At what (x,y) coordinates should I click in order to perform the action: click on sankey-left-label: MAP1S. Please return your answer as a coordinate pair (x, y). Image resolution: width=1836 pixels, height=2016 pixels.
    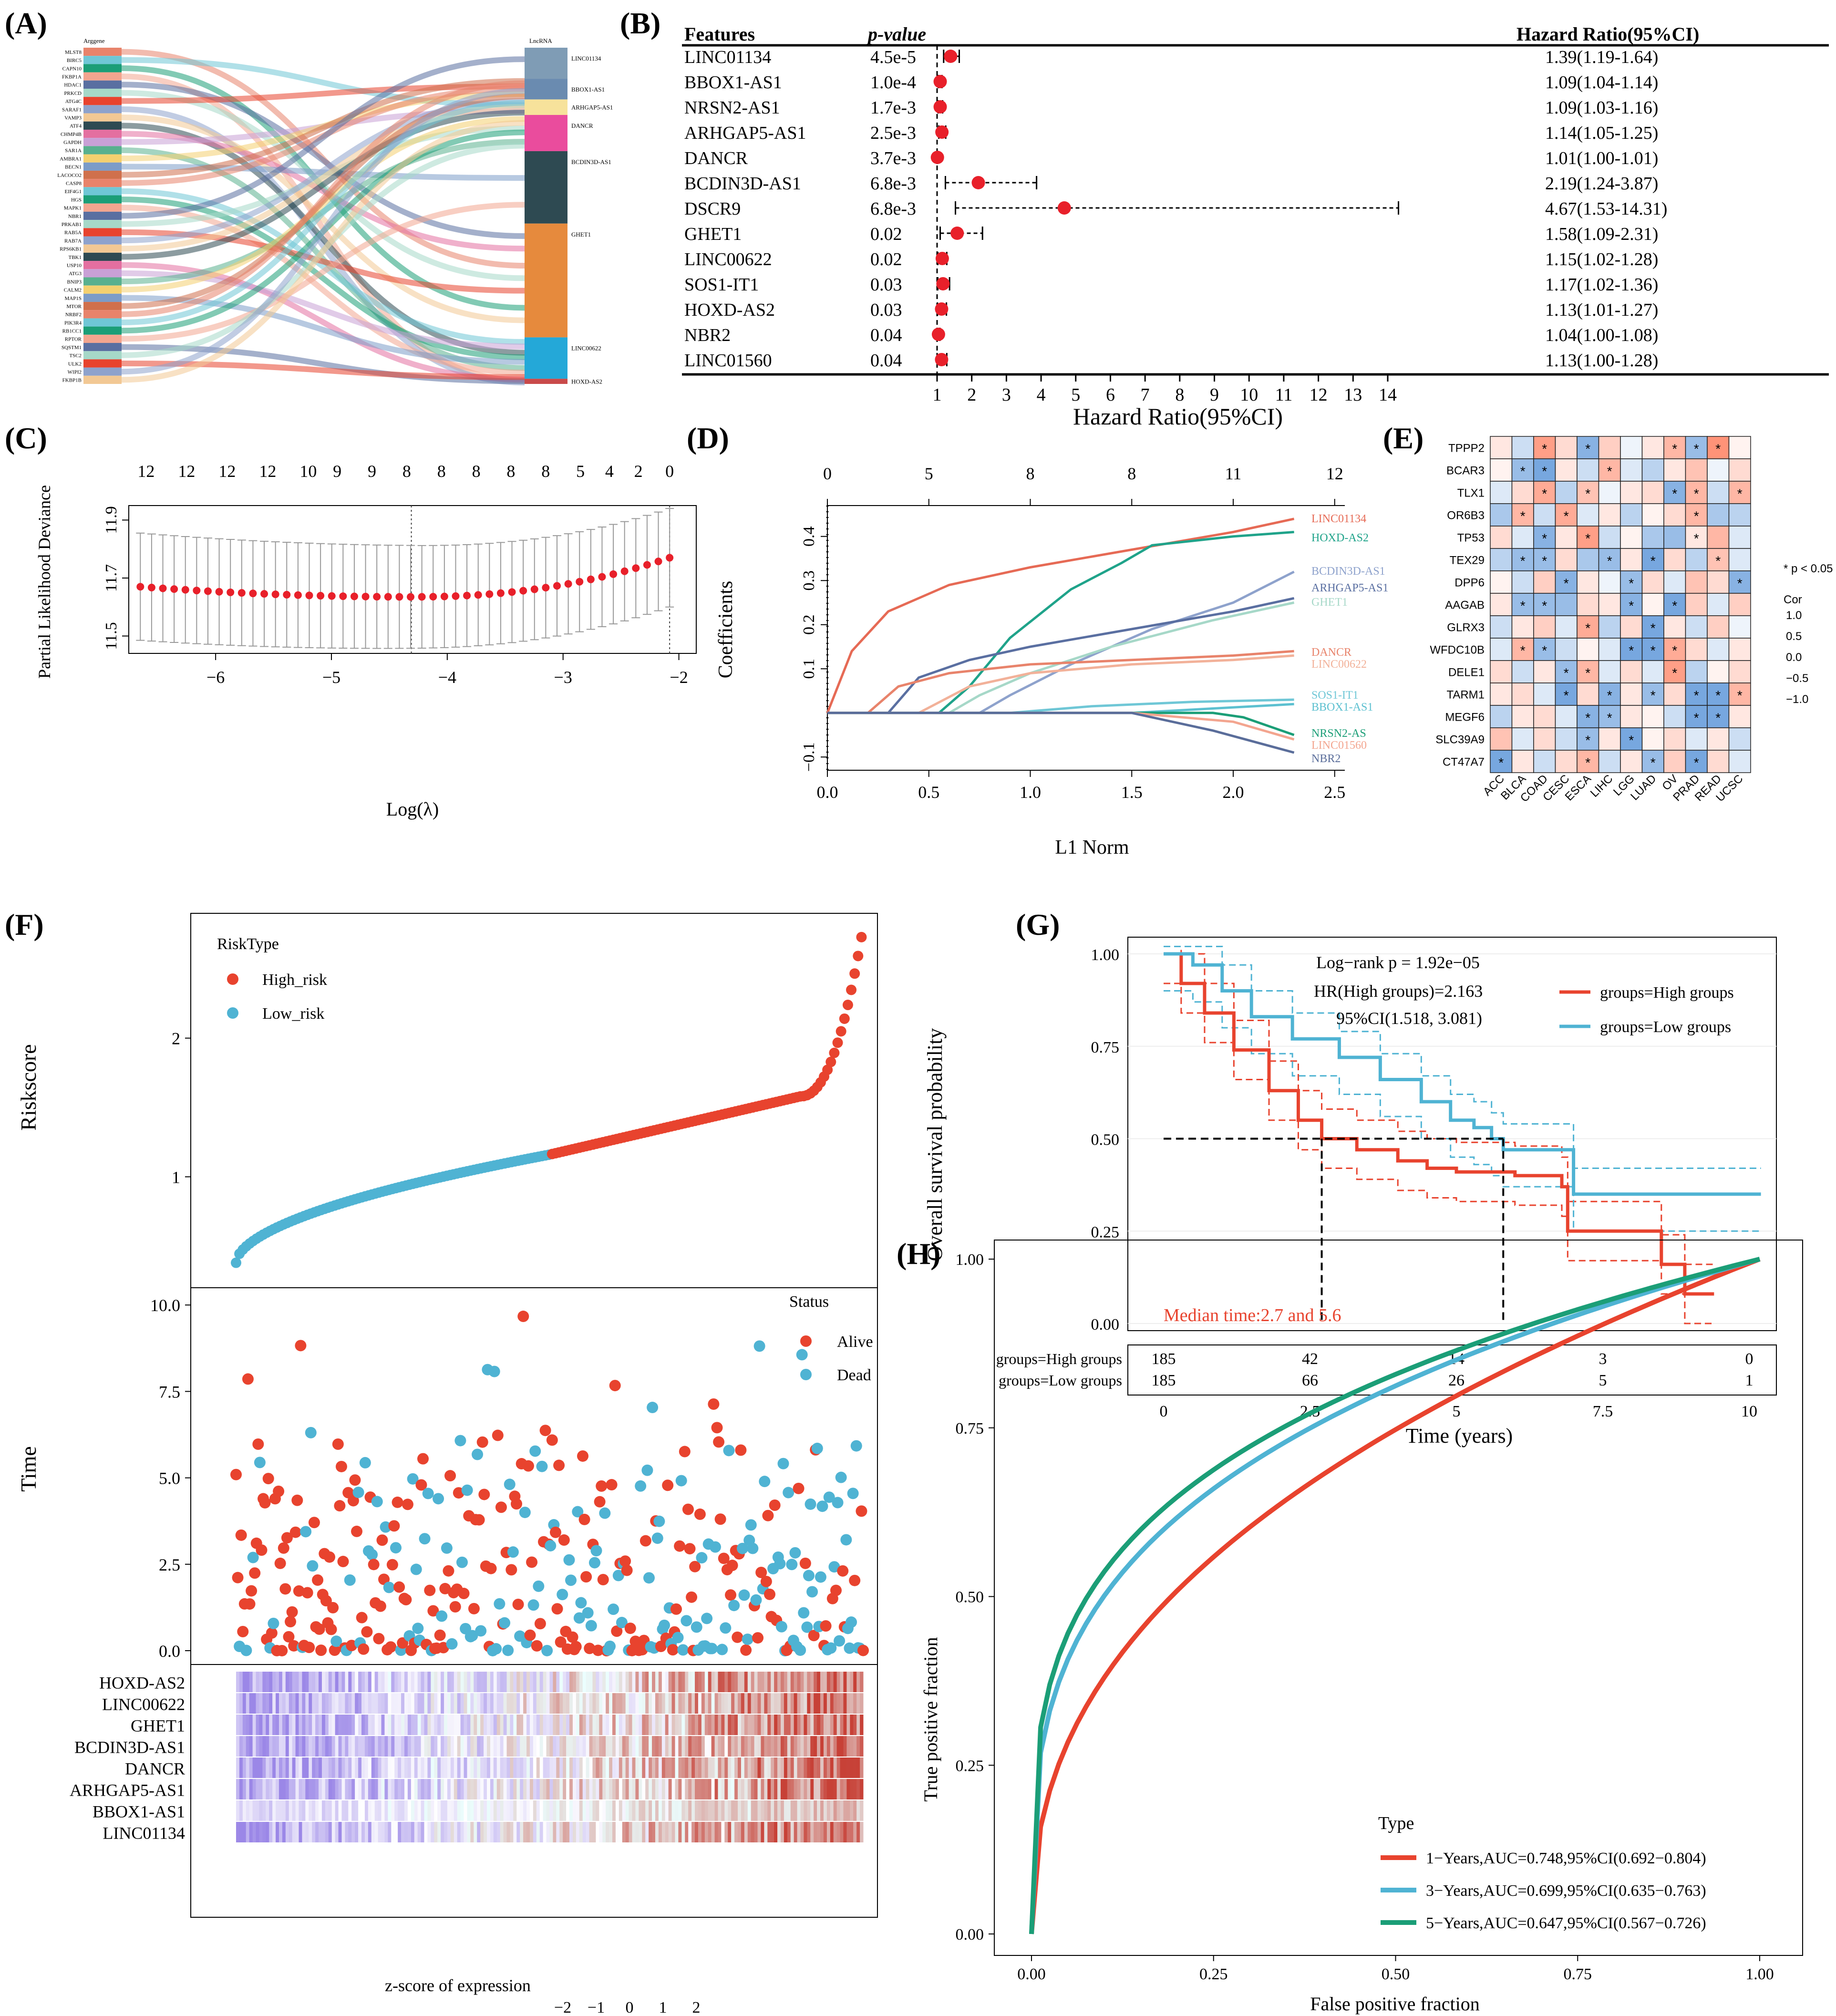
    Looking at the image, I should click on (73, 298).